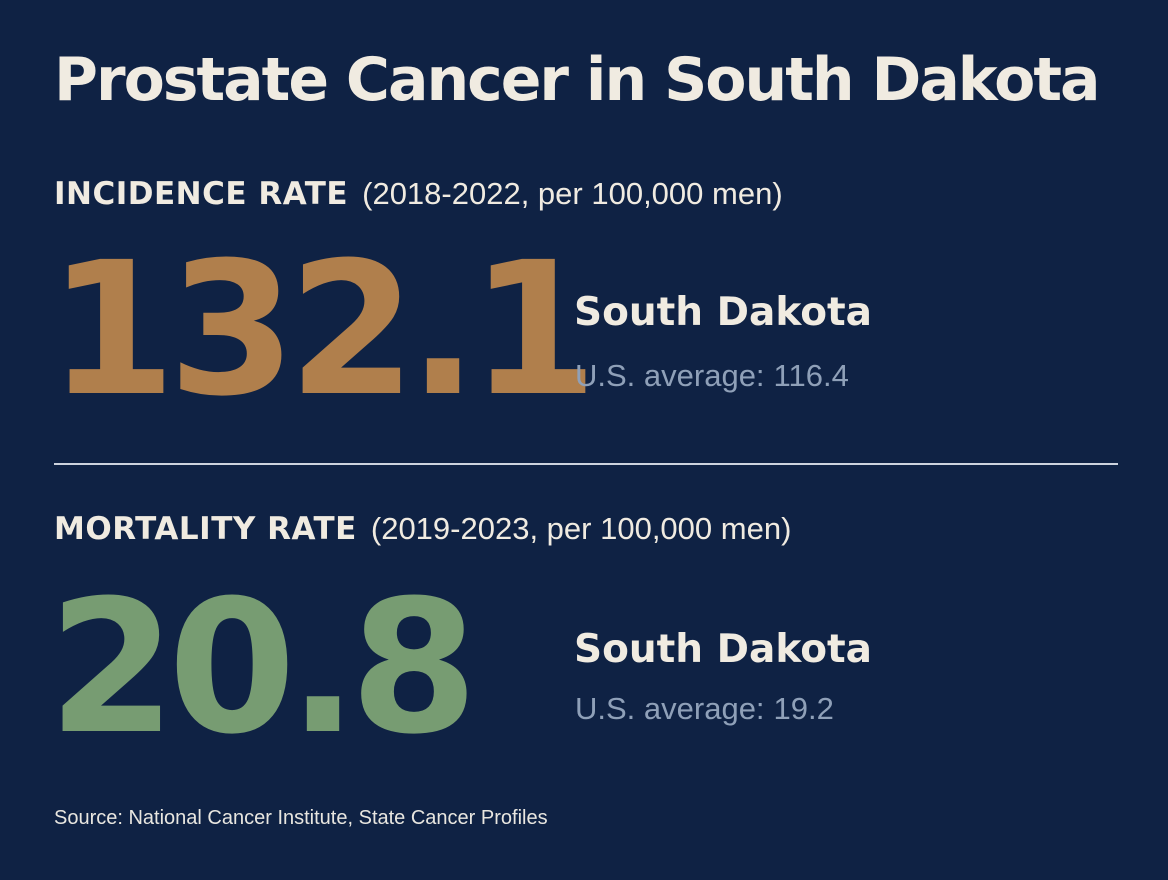  Describe the element at coordinates (577, 80) in the screenshot. I see `page-title: Prostate Cancer in South Dakota` at that location.